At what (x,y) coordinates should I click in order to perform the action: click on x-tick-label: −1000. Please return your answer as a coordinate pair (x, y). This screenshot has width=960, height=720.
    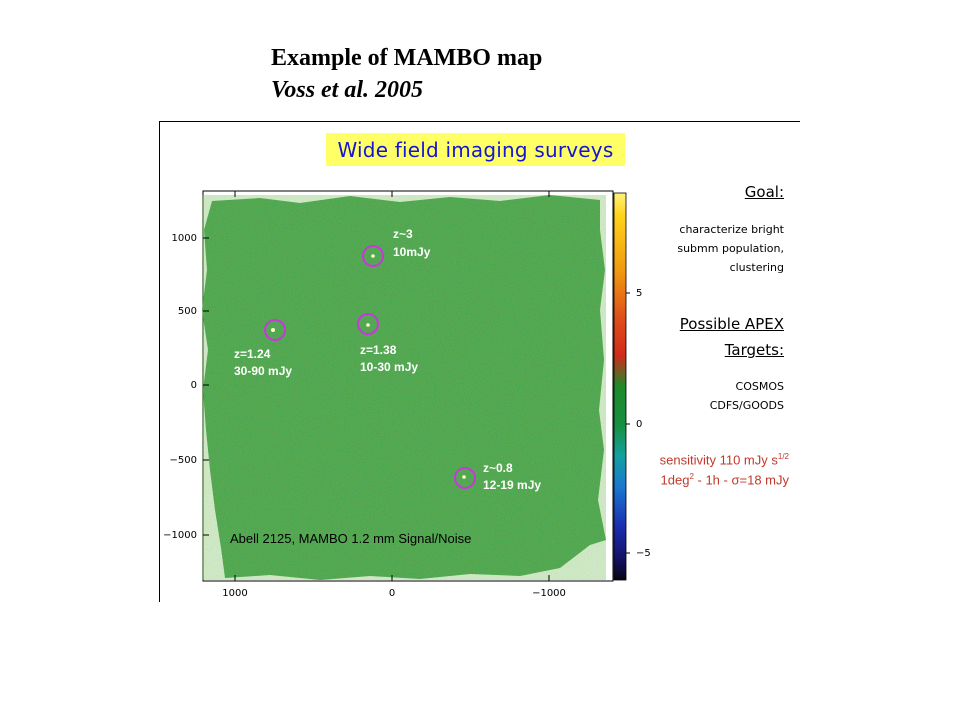
    Looking at the image, I should click on (549, 593).